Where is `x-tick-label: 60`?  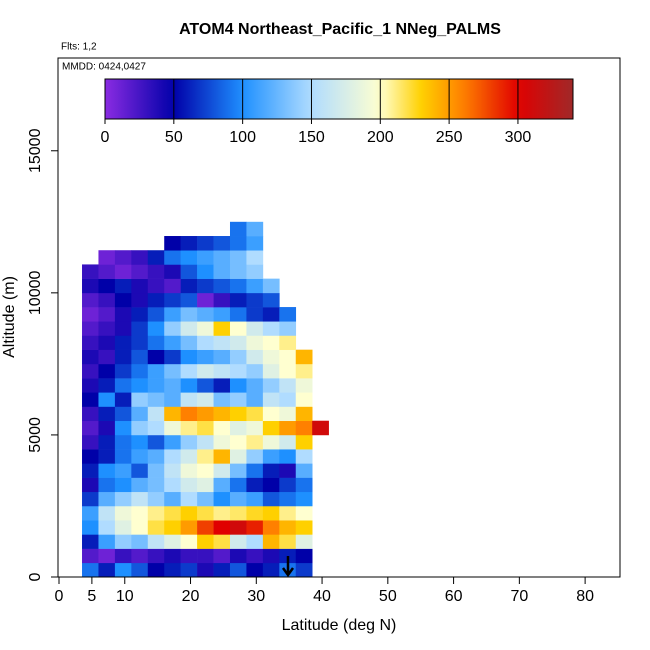 x-tick-label: 60 is located at coordinates (454, 596).